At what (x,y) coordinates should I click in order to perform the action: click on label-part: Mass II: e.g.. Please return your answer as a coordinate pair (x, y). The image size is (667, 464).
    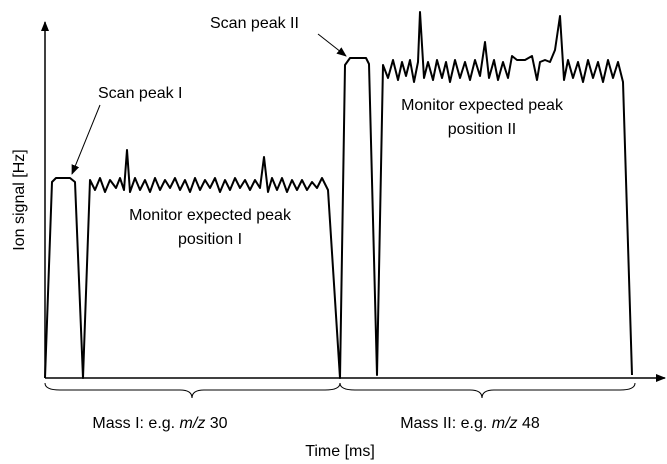
    Looking at the image, I should click on (446, 423).